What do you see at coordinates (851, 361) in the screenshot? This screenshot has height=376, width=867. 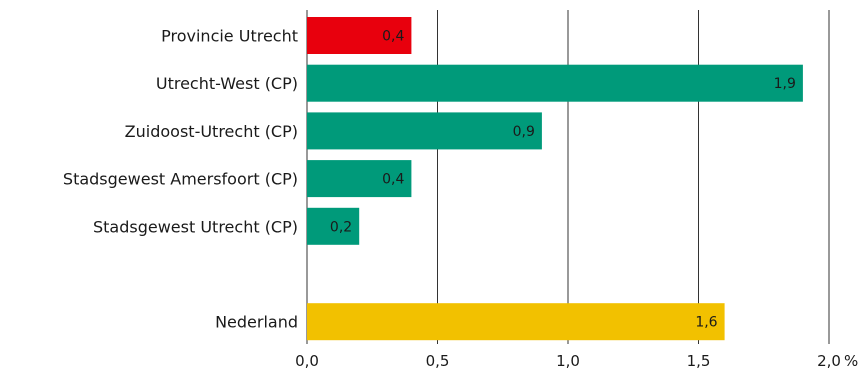 I see `x-axis-unit-label: %` at bounding box center [851, 361].